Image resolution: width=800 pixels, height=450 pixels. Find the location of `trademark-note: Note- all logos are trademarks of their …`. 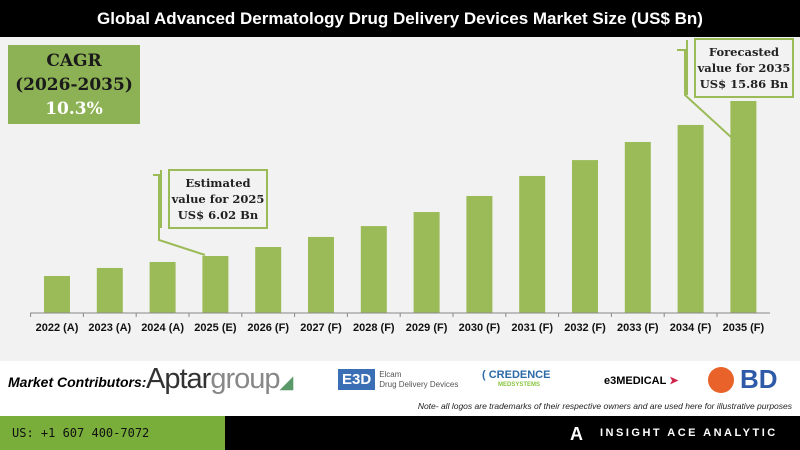

trademark-note: Note- all logos are trademarks of their … is located at coordinates (604, 406).